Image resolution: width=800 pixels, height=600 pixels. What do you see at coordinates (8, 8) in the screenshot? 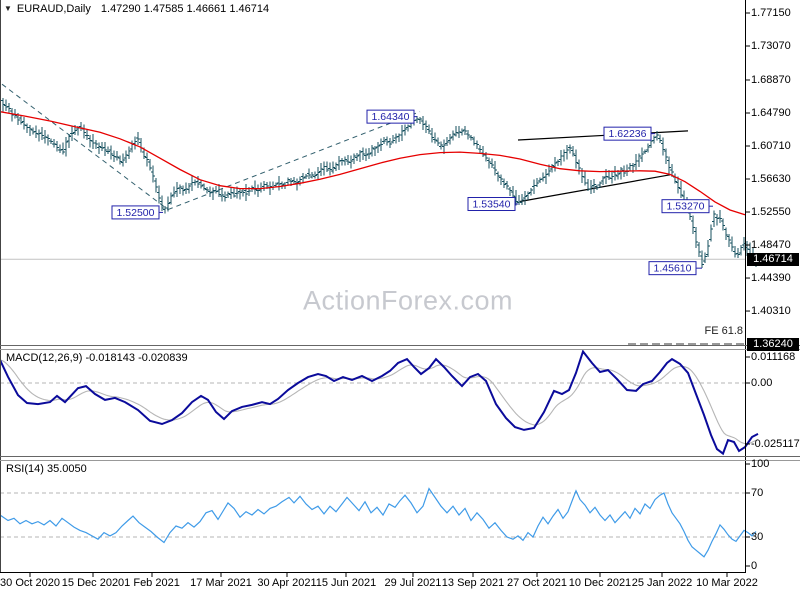
I see `dropdown-arrow-icon: ▼` at bounding box center [8, 8].